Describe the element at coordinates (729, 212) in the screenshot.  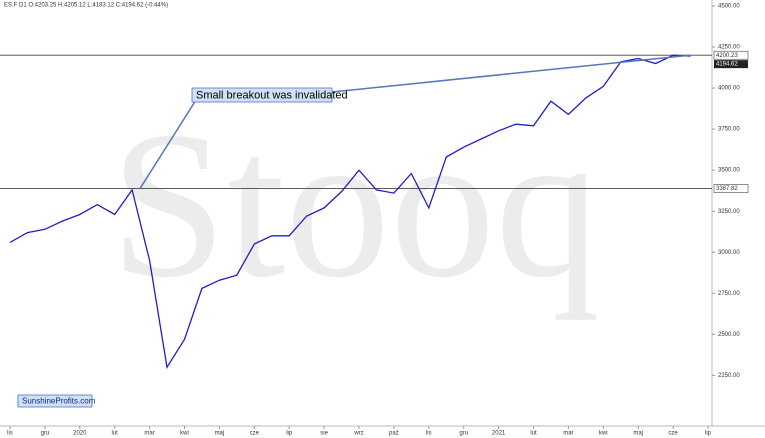
I see `y-tick-label: 3250.00` at that location.